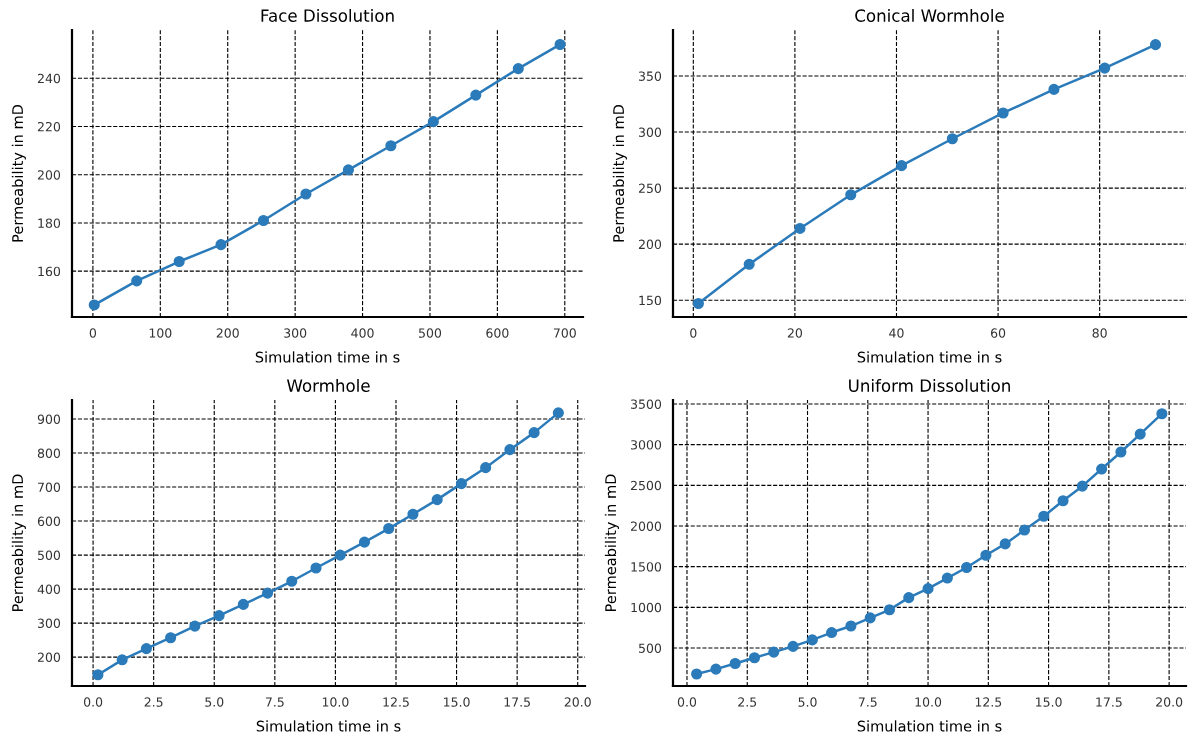  I want to click on y-tick-label: 1000, so click(646, 607).